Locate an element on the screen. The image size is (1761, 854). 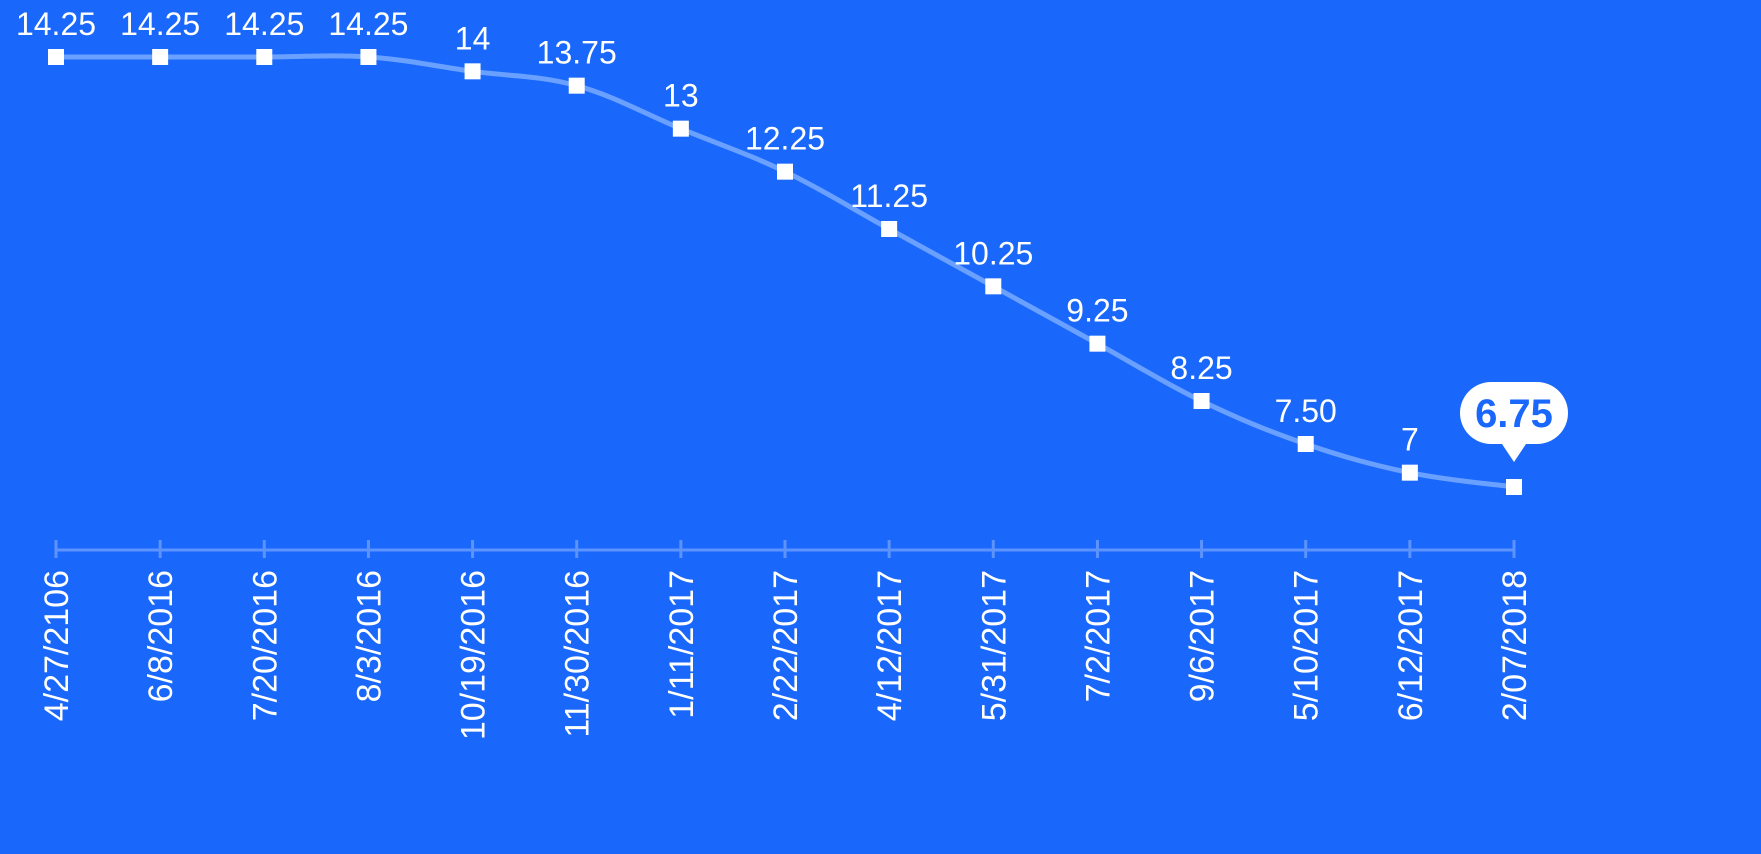
x-tick-label: 5/10/2017 is located at coordinates (1307, 645).